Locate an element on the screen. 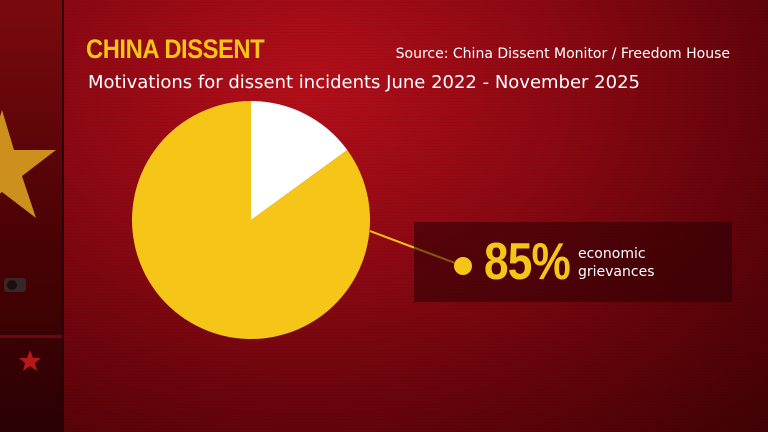 The image size is (768, 432). page-title: CHINA DISSENT is located at coordinates (175, 49).